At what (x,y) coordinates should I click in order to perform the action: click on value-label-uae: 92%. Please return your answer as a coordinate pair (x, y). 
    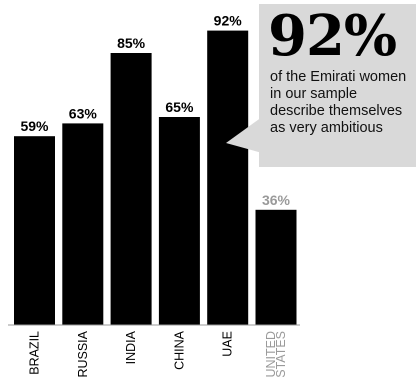
    Looking at the image, I should click on (228, 21).